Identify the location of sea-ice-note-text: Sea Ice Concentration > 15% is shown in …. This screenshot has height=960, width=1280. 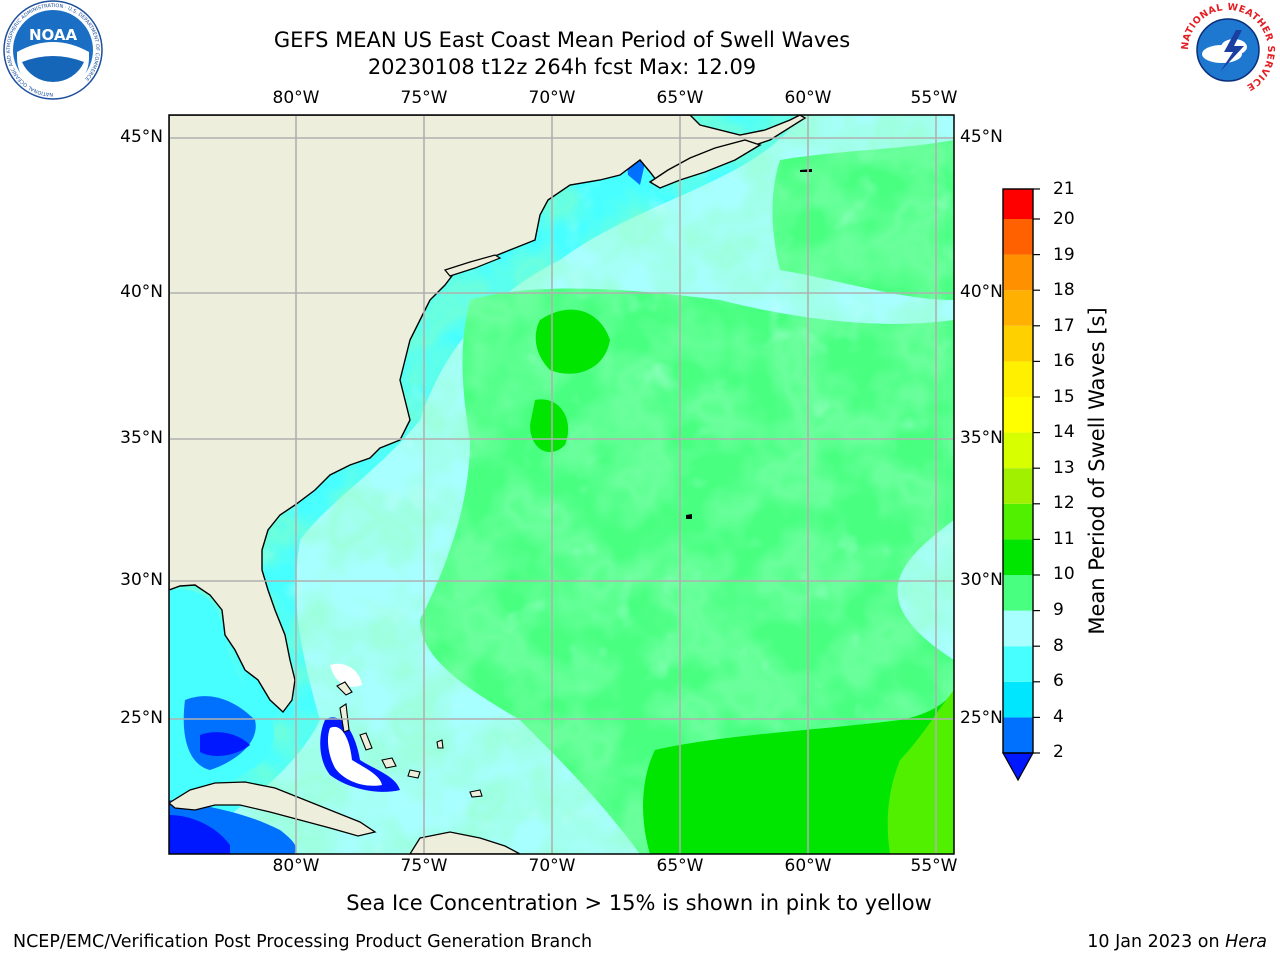
(639, 903).